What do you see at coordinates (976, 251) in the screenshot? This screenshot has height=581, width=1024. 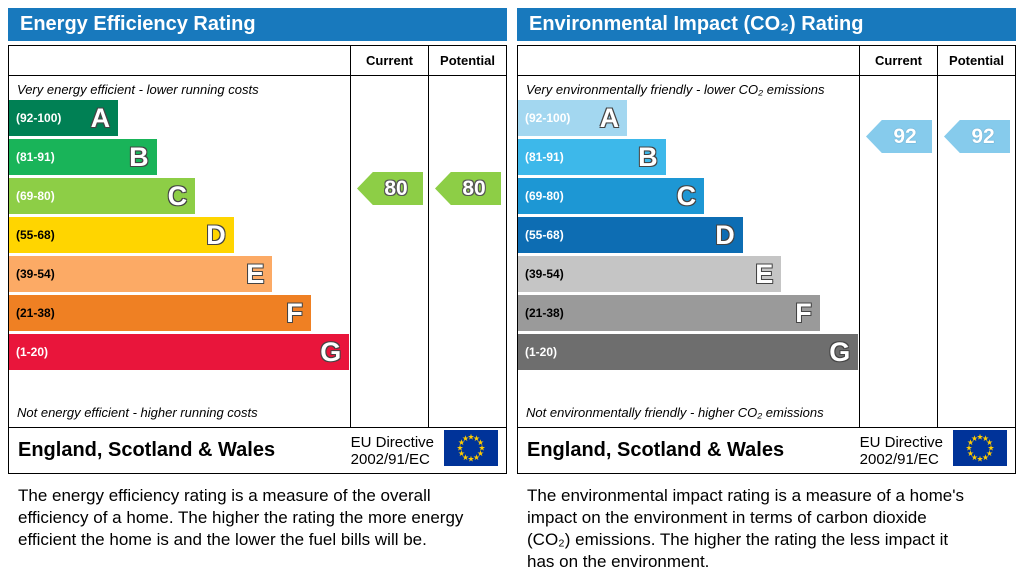 I see `potential-column: 92` at bounding box center [976, 251].